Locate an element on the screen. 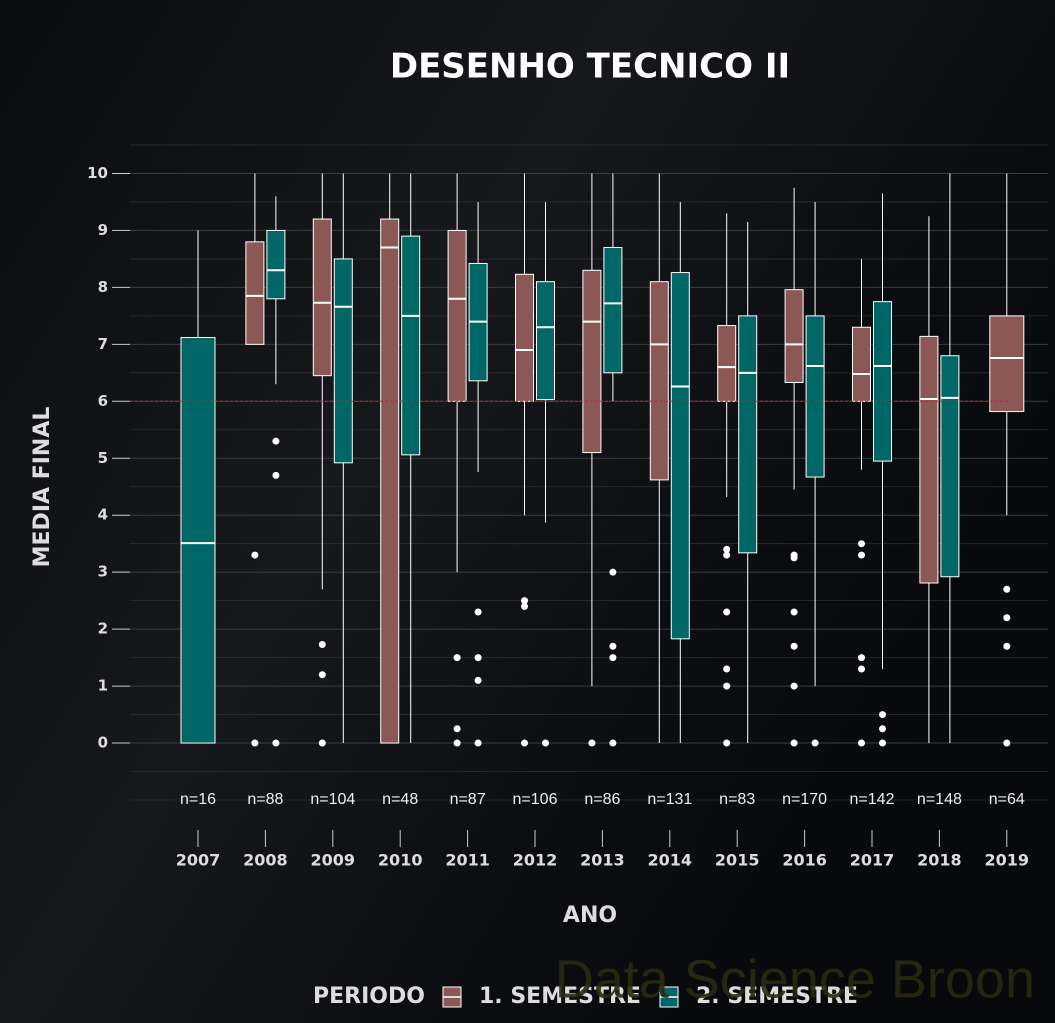  n-label: n=170 is located at coordinates (804, 799).